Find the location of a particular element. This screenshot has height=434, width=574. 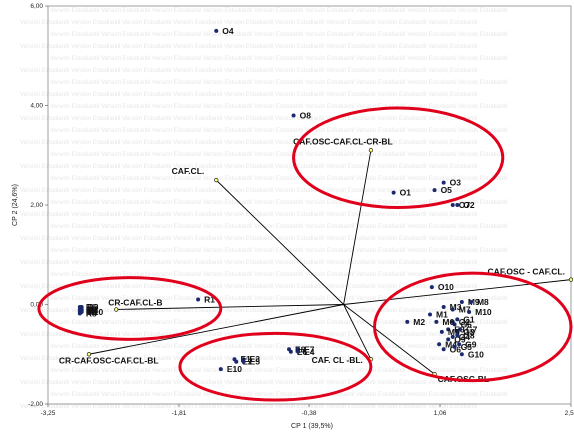

point-label-e8: E8 is located at coordinates (300, 349).